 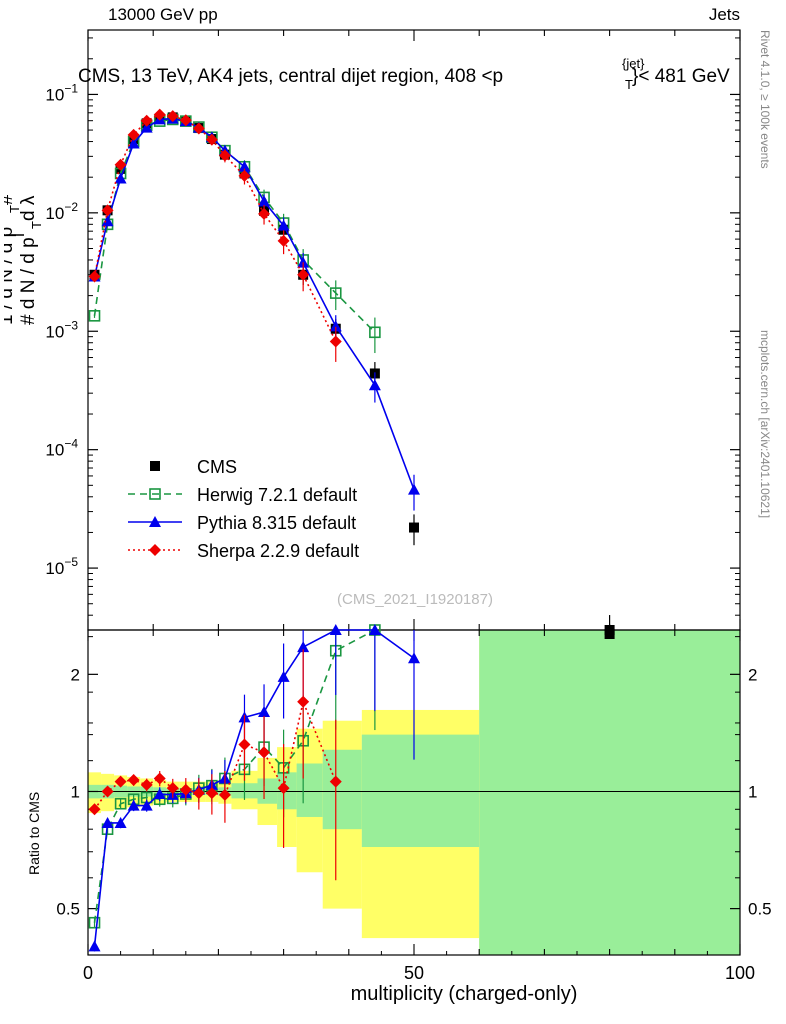 I want to click on y-axis-tick-exponent: −5, so click(x=71, y=562).